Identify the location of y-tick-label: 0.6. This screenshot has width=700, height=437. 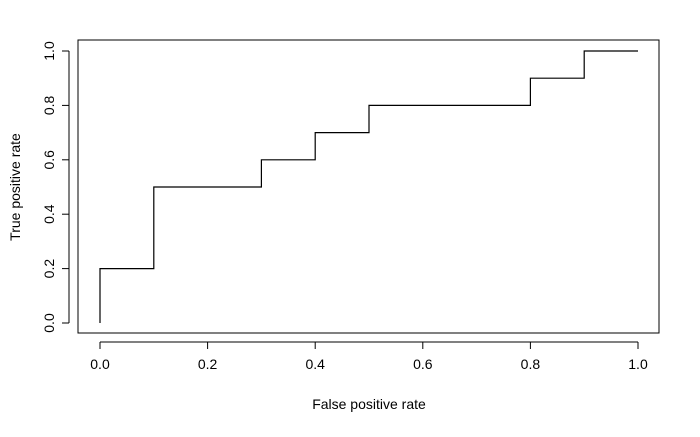
(49, 160).